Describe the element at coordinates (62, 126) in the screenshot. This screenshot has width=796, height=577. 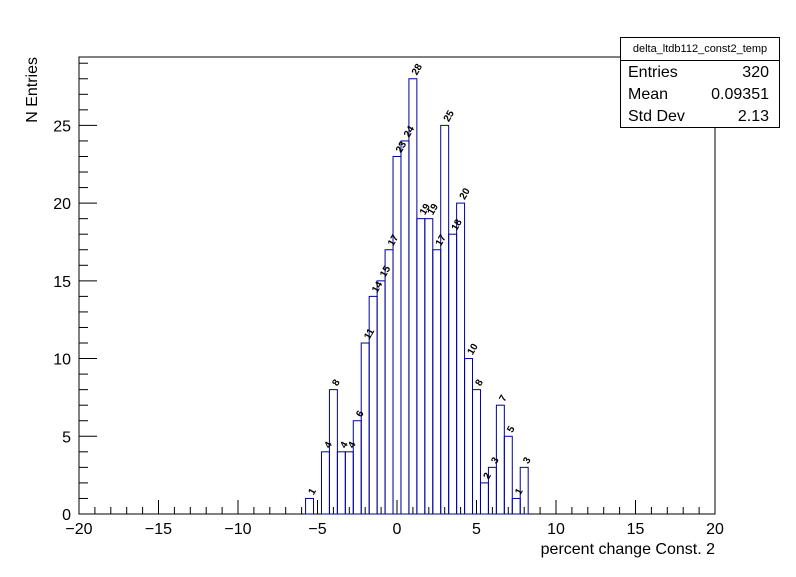
I see `y-tick-label: 25` at that location.